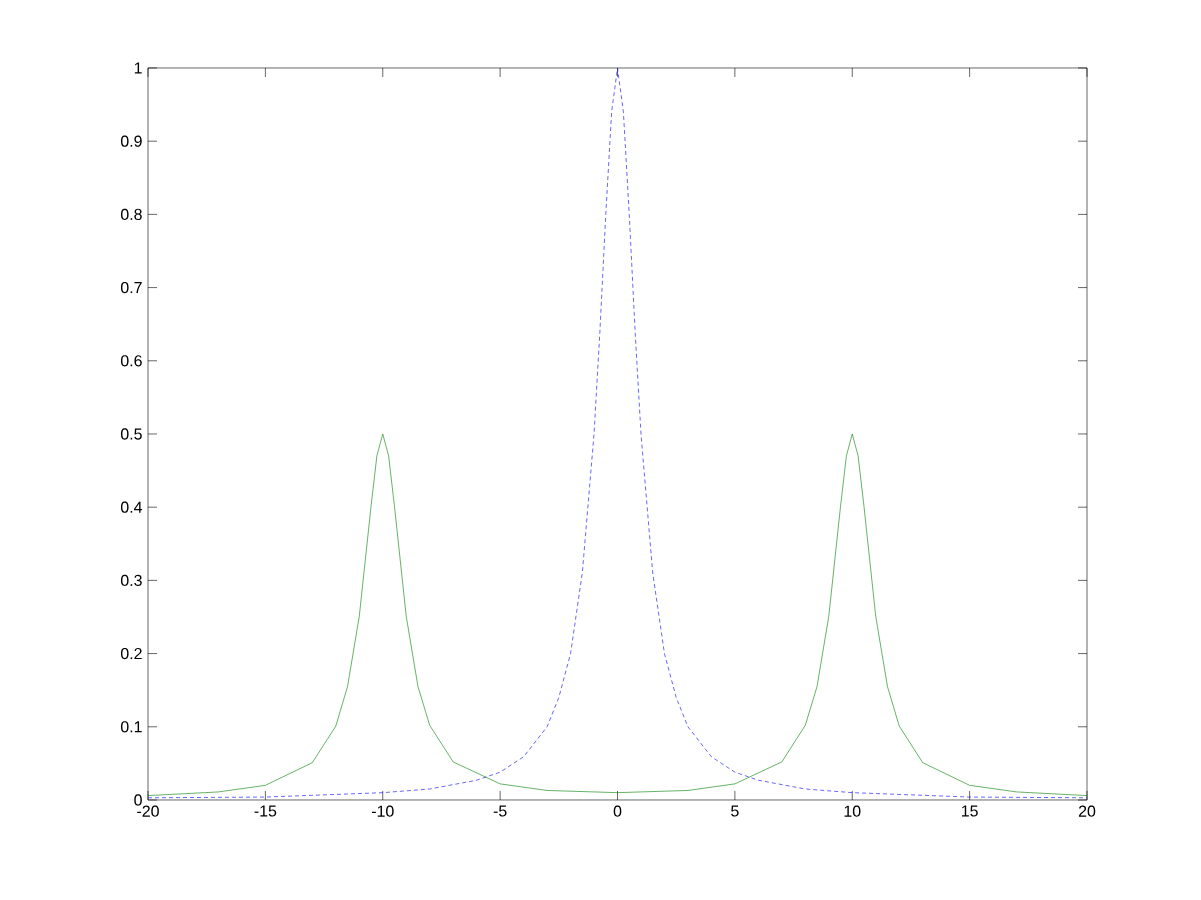 Image resolution: width=1201 pixels, height=900 pixels. Describe the element at coordinates (131, 727) in the screenshot. I see `y-tick-label: 0.1` at that location.